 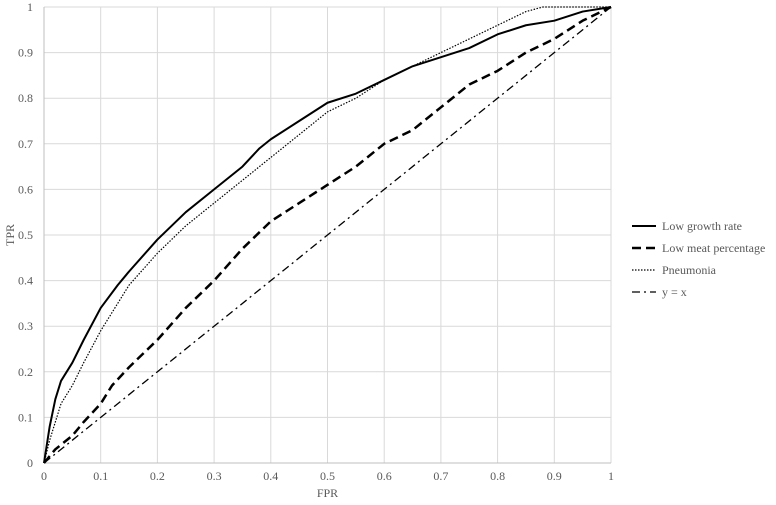 What do you see at coordinates (25, 417) in the screenshot?
I see `y-tick-label: 0.1` at bounding box center [25, 417].